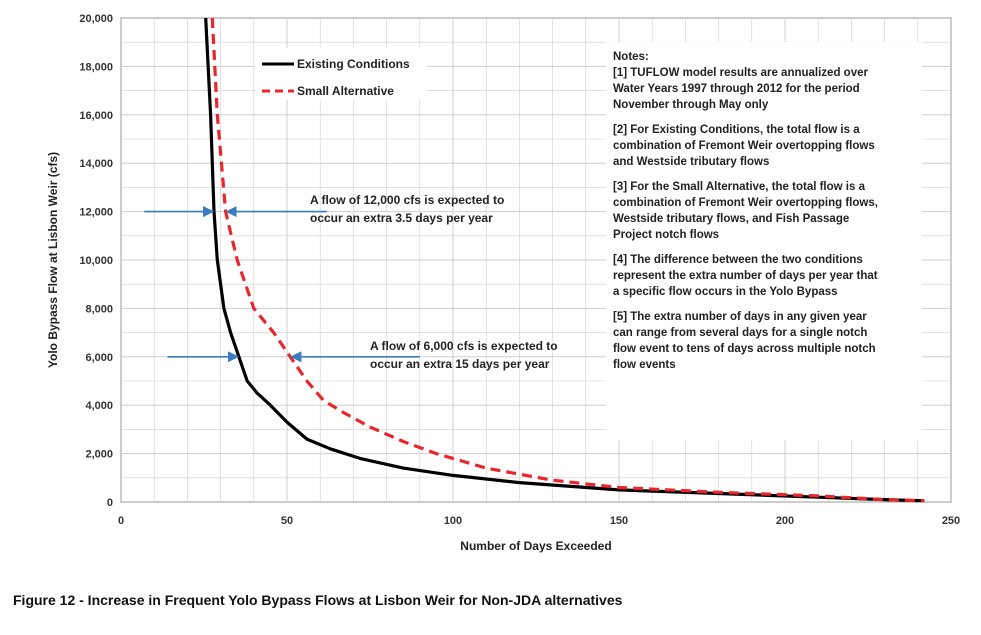 This screenshot has height=635, width=981. Describe the element at coordinates (99, 455) in the screenshot. I see `y-tick-label: 2,000` at that location.